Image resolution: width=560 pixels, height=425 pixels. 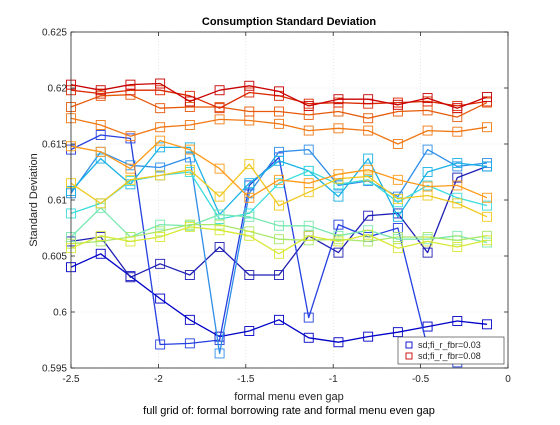 I want to click on chart-title: Consumption Standard Deviation, so click(x=289, y=22).